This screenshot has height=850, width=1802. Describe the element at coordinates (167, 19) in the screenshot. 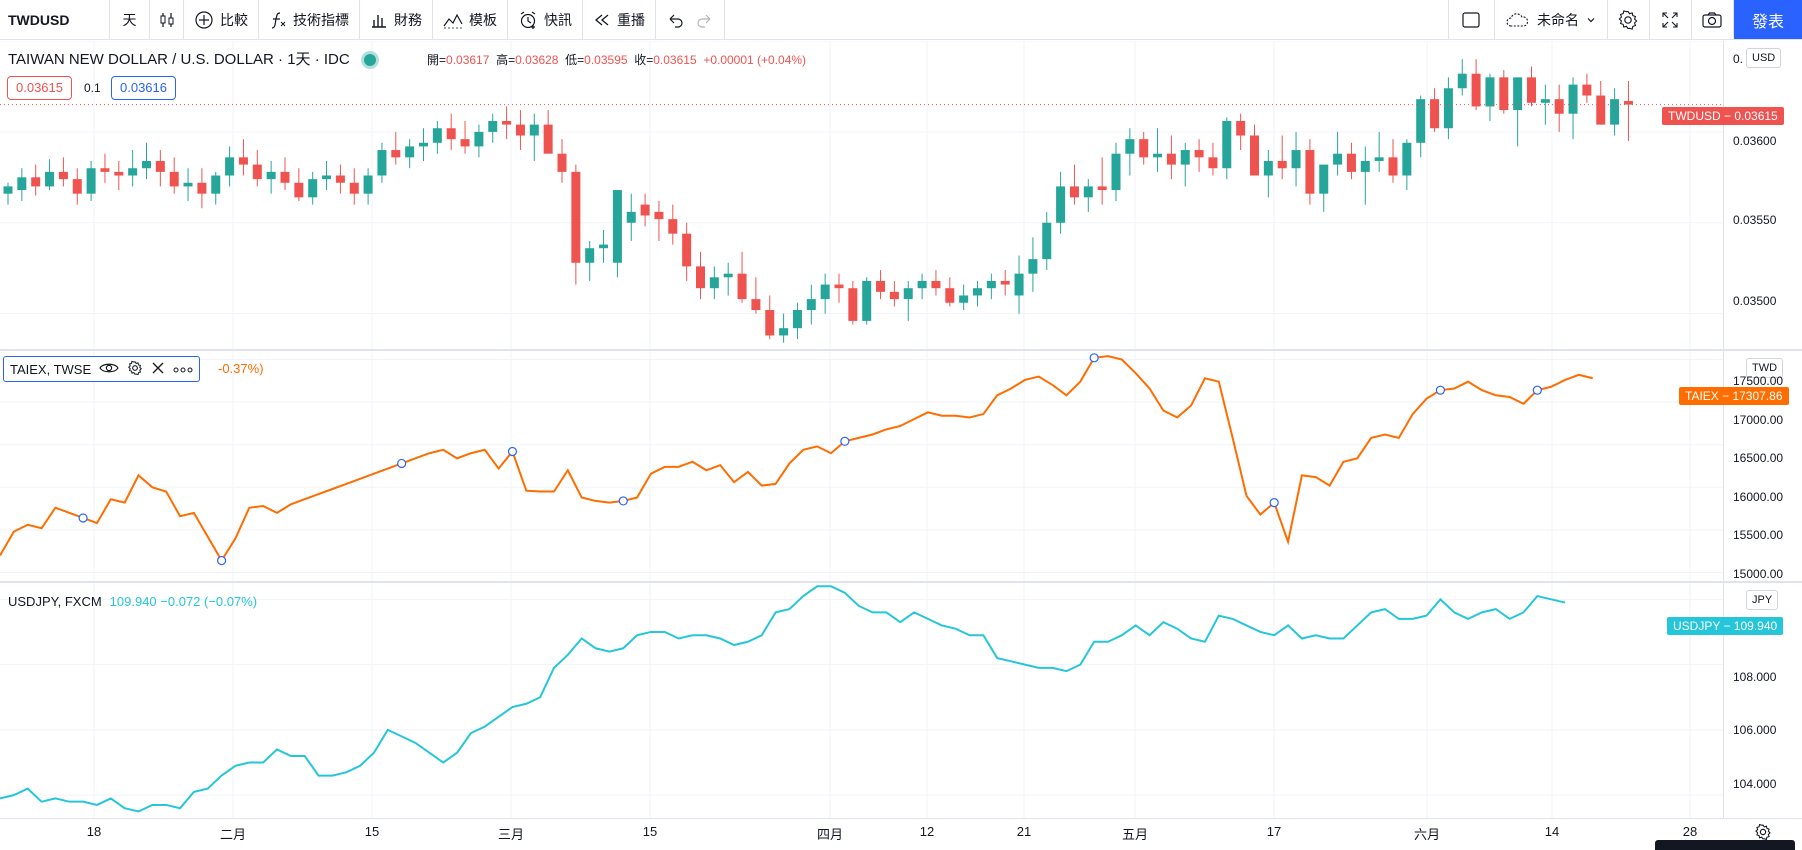

I see `chart-type-button` at that location.